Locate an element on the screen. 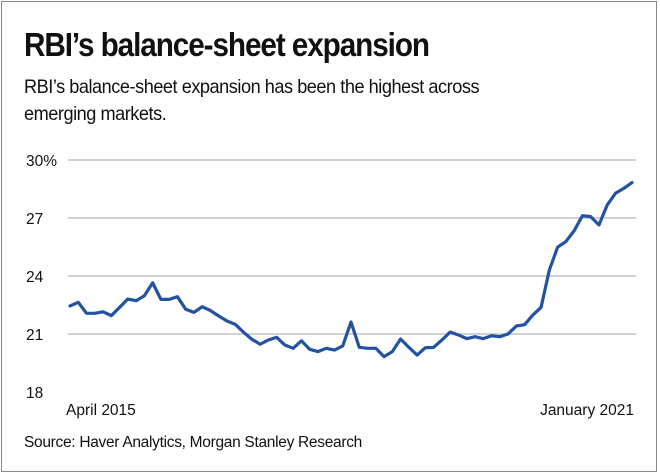 This screenshot has width=660, height=475. y-tick-label: 24 is located at coordinates (35, 277).